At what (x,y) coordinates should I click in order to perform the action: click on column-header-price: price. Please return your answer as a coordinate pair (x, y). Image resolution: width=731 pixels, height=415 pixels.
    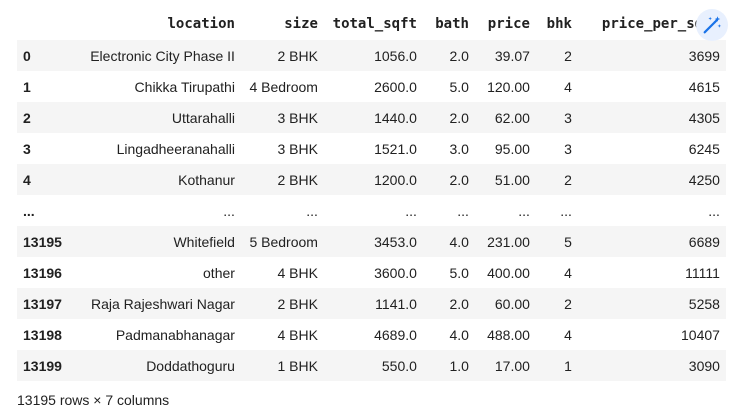
    Looking at the image, I should click on (508, 24).